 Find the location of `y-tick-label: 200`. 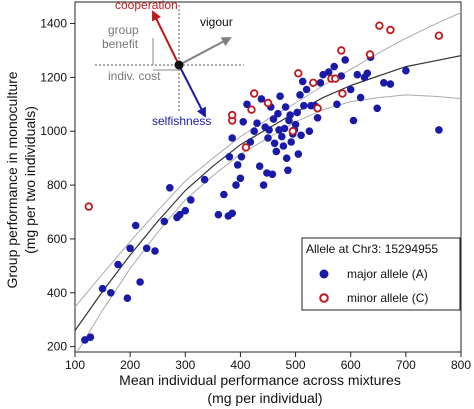

y-tick-label: 200 is located at coordinates (57, 347).